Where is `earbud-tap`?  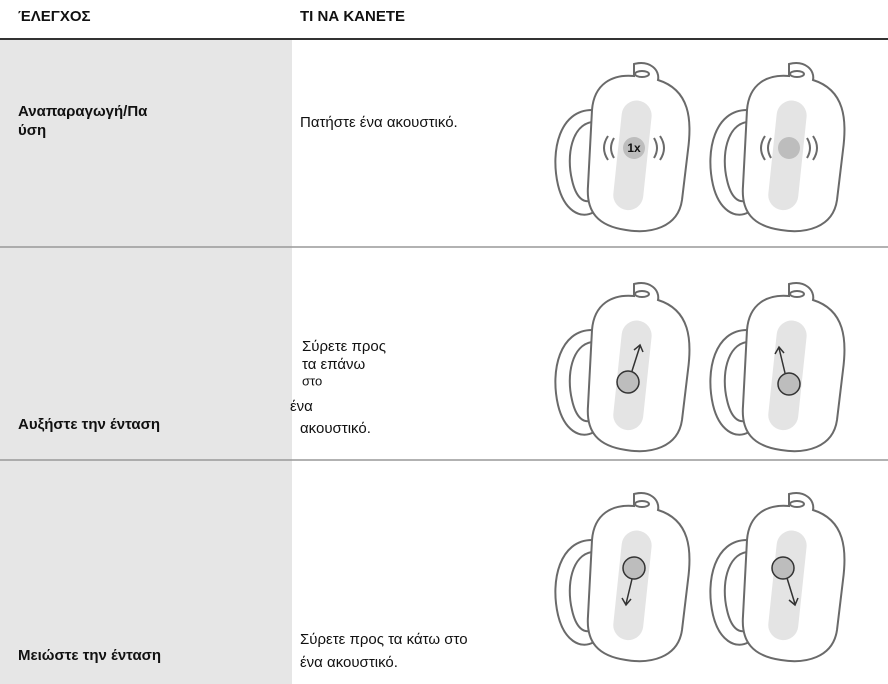 earbud-tap is located at coordinates (777, 147).